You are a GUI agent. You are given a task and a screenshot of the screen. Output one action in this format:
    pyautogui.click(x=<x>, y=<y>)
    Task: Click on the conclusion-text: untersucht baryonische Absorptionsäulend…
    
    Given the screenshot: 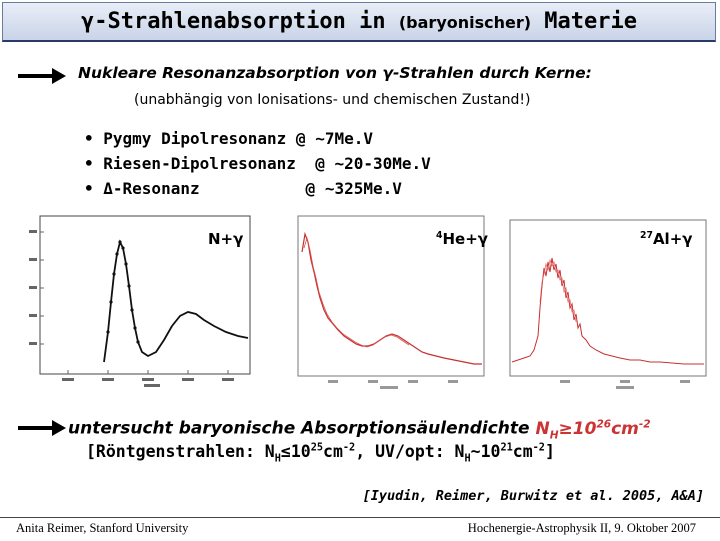 What is the action you would take?
    pyautogui.click(x=302, y=428)
    